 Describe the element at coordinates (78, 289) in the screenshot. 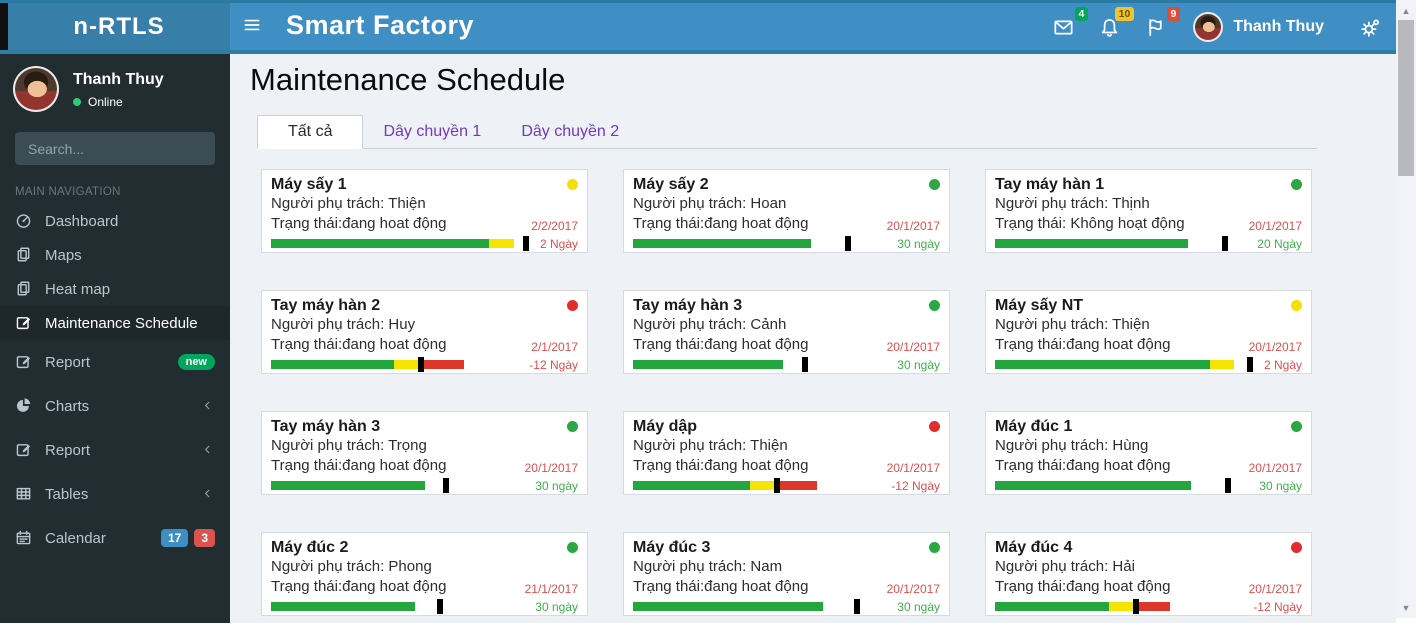

I see `sidebar-item-label: Heat map` at that location.